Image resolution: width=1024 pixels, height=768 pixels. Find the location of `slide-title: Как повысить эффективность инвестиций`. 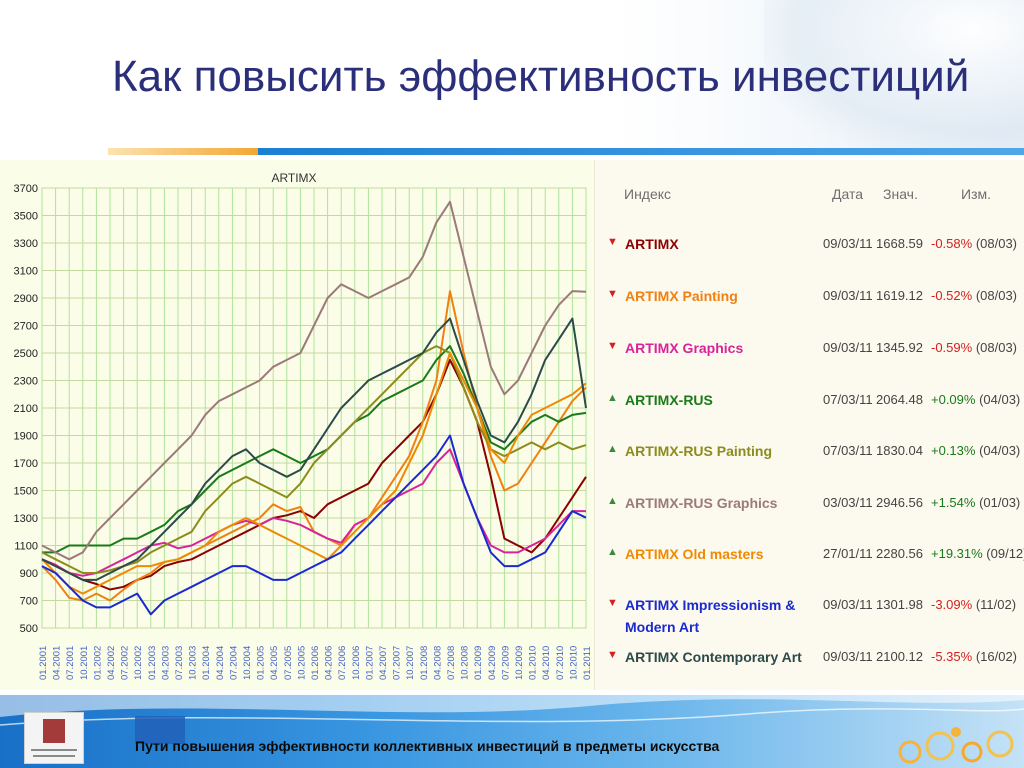

slide-title: Как повысить эффективность инвестиций is located at coordinates (541, 76).